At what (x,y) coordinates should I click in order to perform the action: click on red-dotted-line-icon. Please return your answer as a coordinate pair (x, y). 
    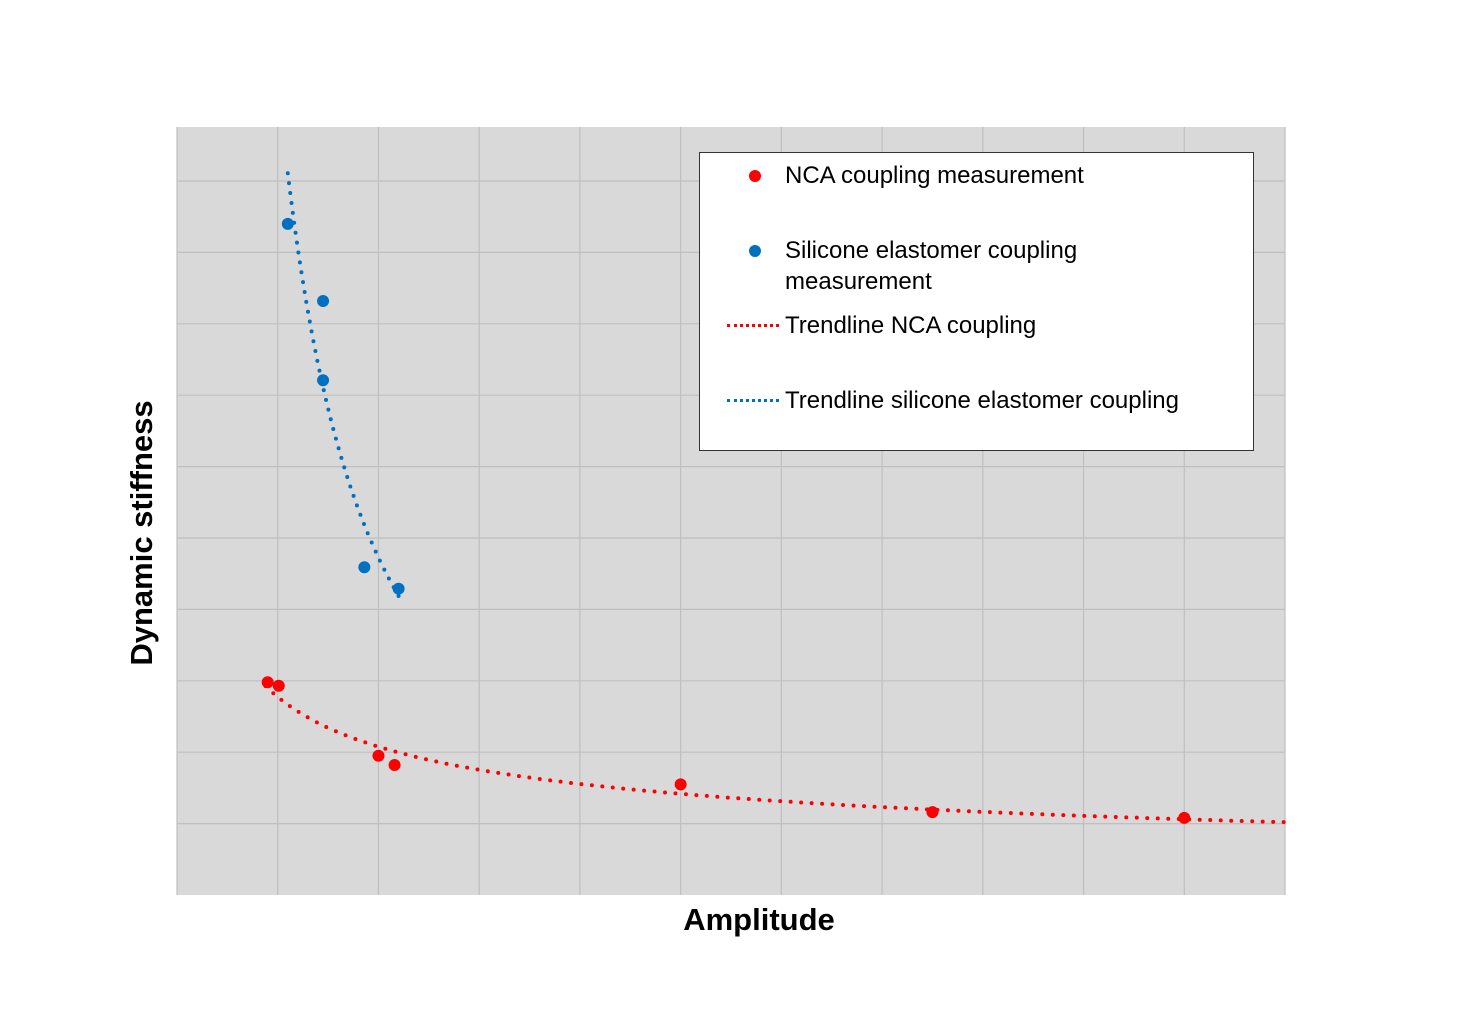
    Looking at the image, I should click on (753, 325).